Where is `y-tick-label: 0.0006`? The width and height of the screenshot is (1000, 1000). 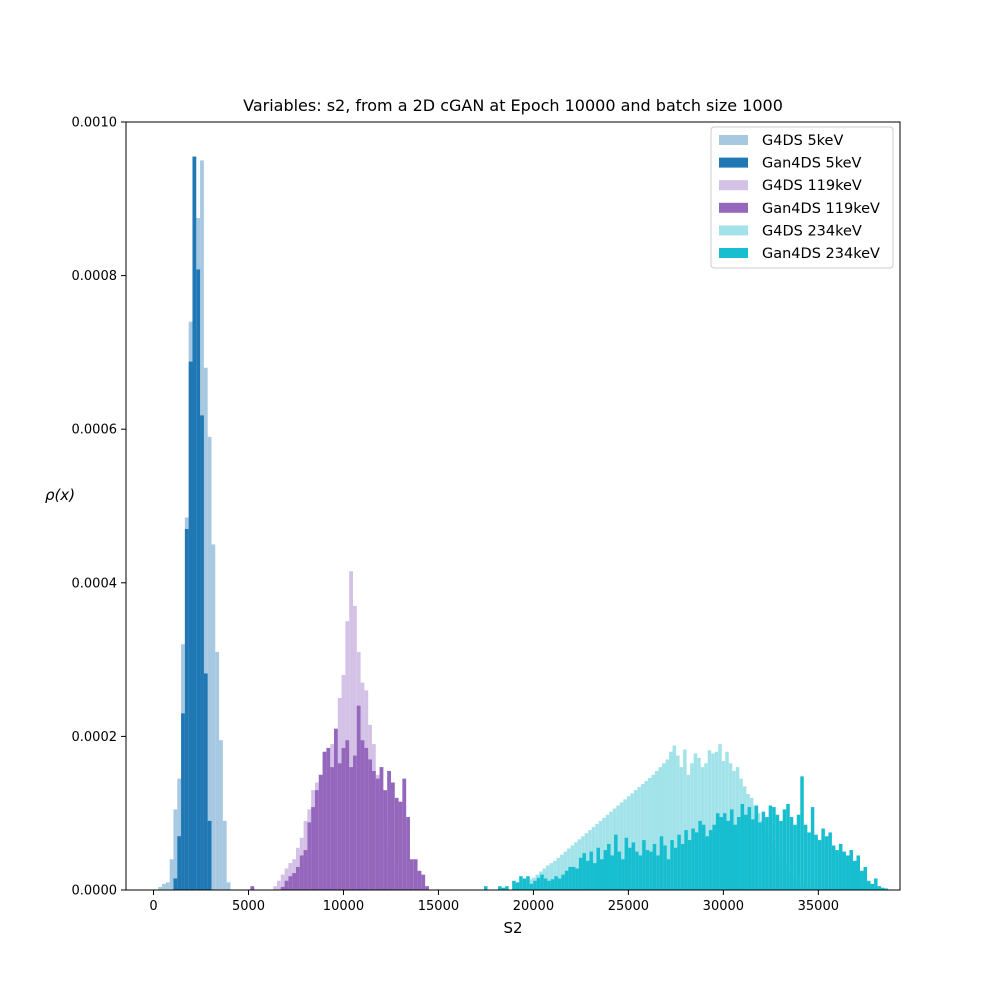
y-tick-label: 0.0006 is located at coordinates (95, 430).